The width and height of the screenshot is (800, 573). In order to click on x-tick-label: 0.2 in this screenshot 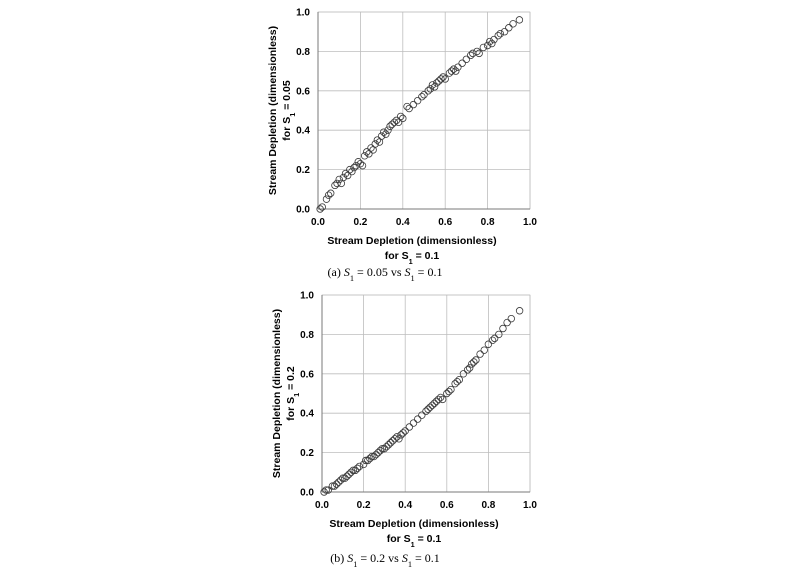, I will do `click(364, 505)`.